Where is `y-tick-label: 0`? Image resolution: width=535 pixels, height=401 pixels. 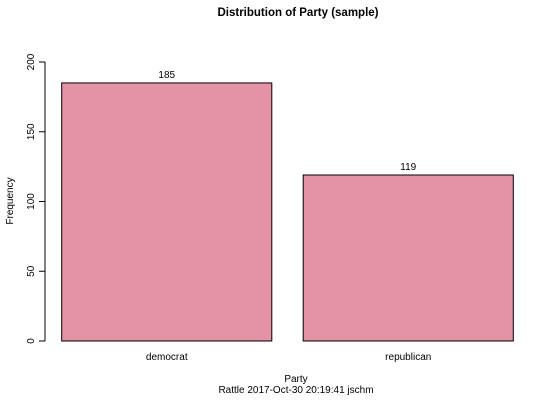 y-tick-label: 0 is located at coordinates (31, 341).